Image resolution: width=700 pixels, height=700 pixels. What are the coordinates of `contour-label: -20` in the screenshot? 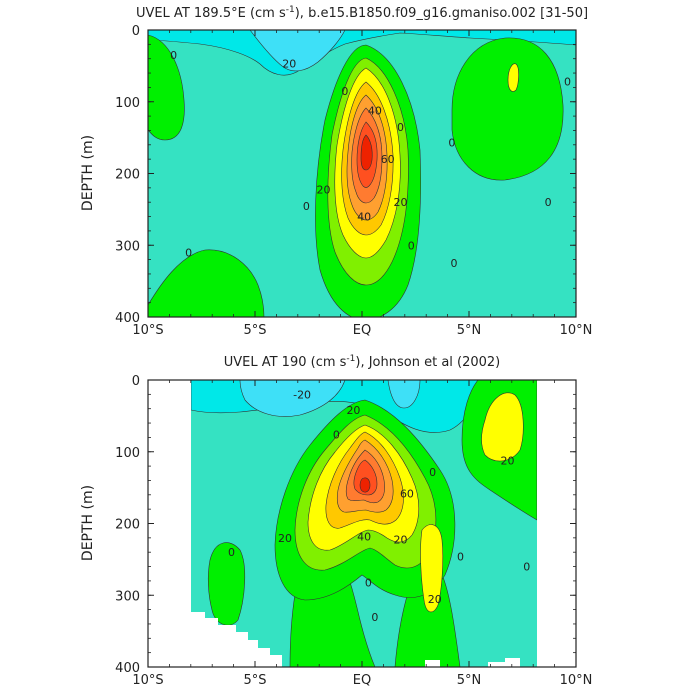 It's located at (302, 394).